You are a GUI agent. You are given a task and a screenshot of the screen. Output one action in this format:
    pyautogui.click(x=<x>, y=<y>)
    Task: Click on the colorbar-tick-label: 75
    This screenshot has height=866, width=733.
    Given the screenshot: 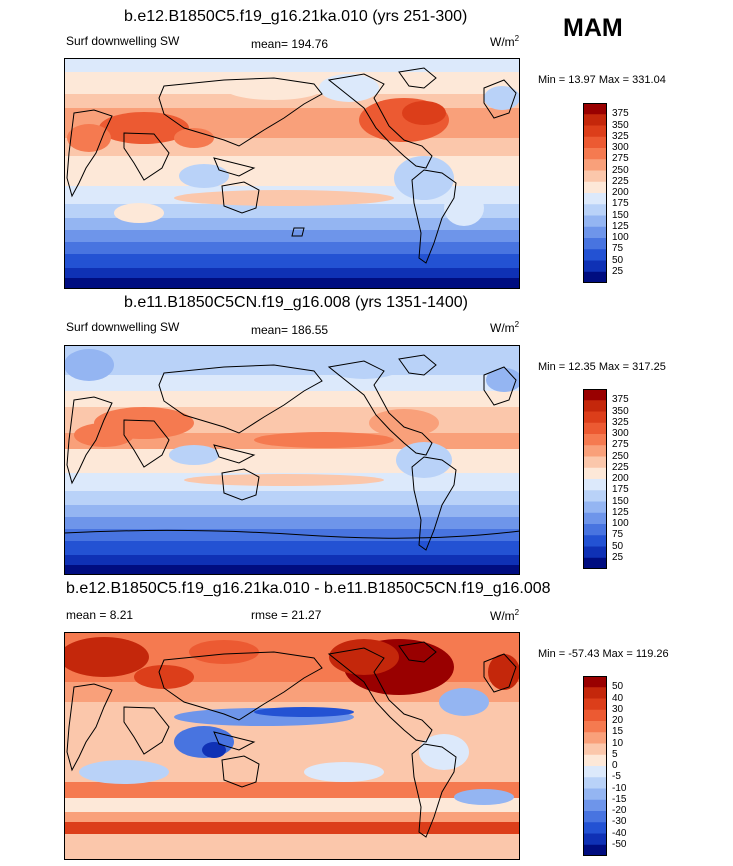 What is the action you would take?
    pyautogui.click(x=618, y=535)
    